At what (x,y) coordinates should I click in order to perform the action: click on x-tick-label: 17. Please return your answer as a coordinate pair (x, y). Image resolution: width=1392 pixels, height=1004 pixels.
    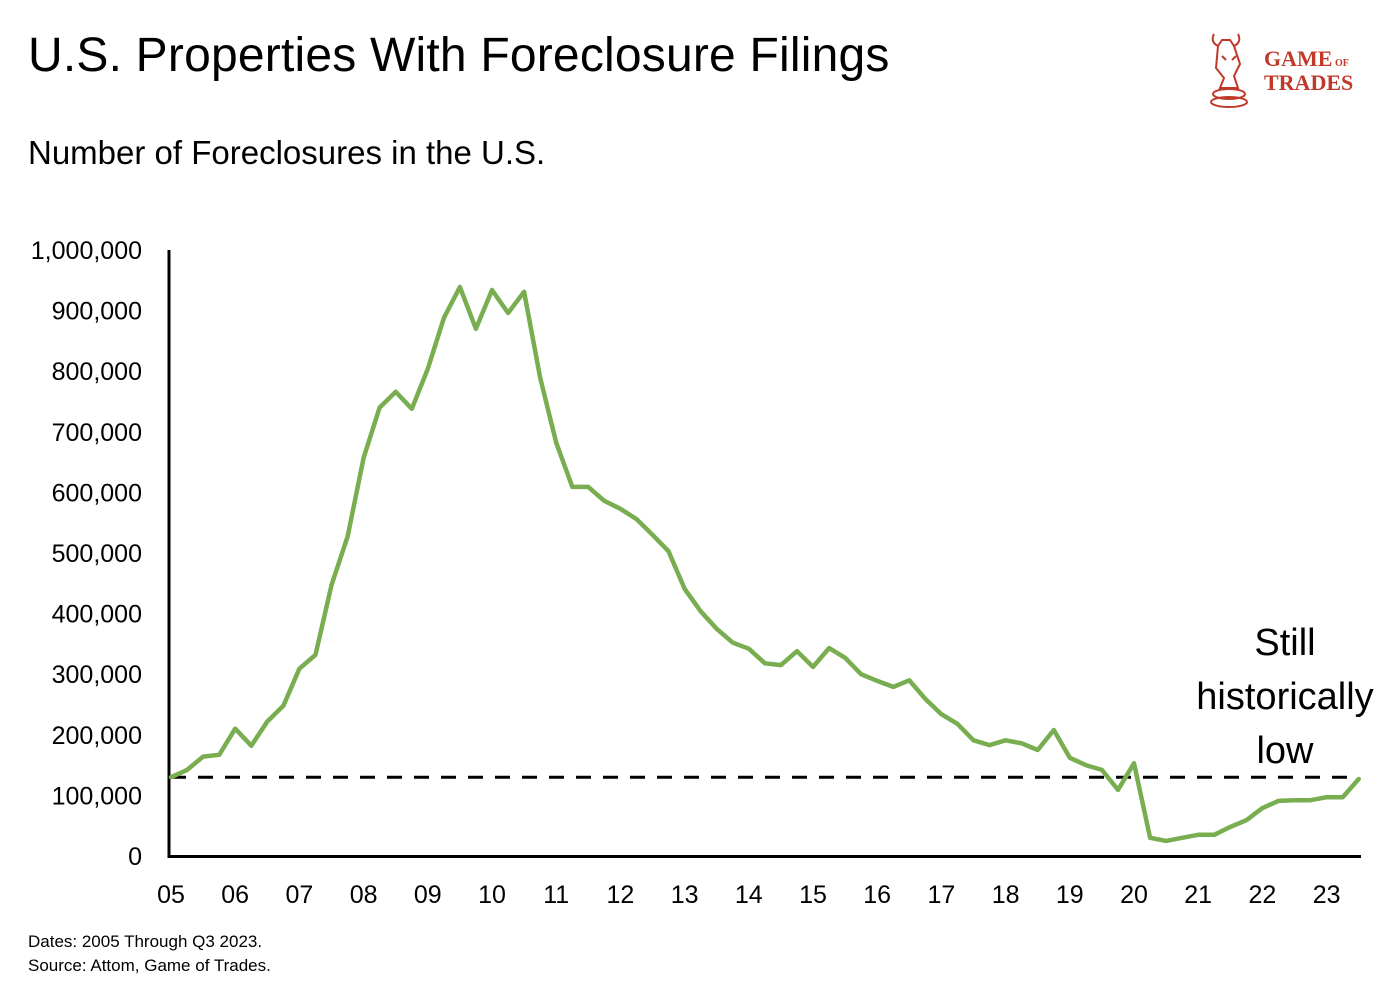
    Looking at the image, I should click on (941, 895).